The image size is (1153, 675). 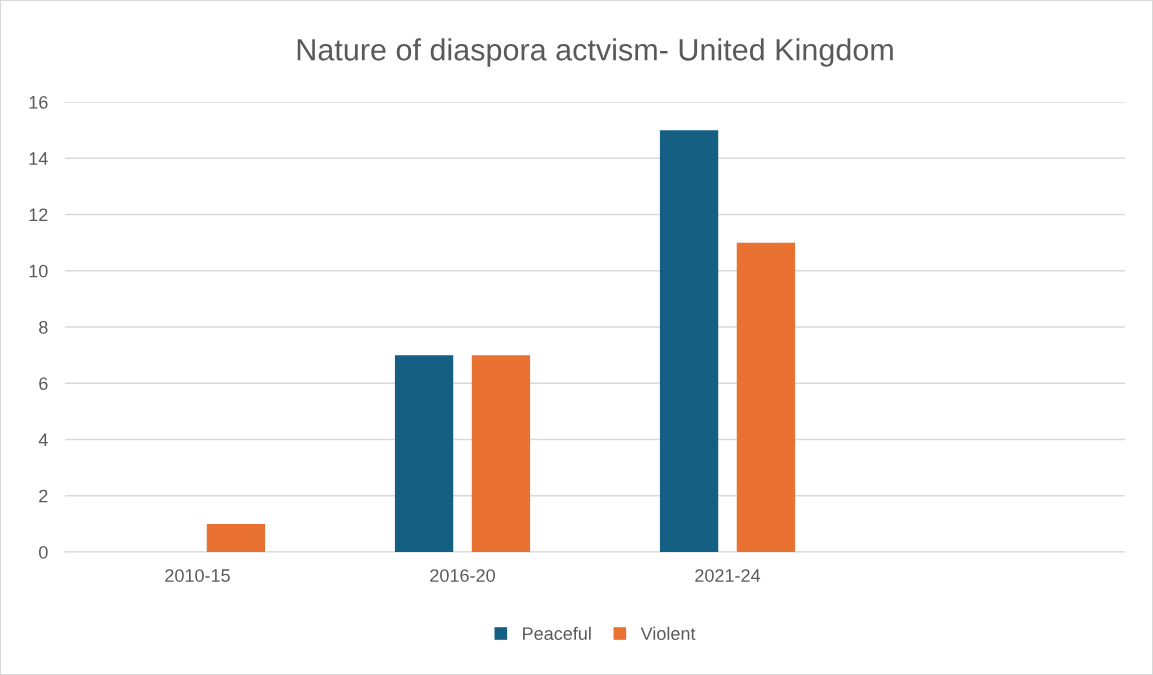 What do you see at coordinates (43, 496) in the screenshot?
I see `y-tick-label: 2` at bounding box center [43, 496].